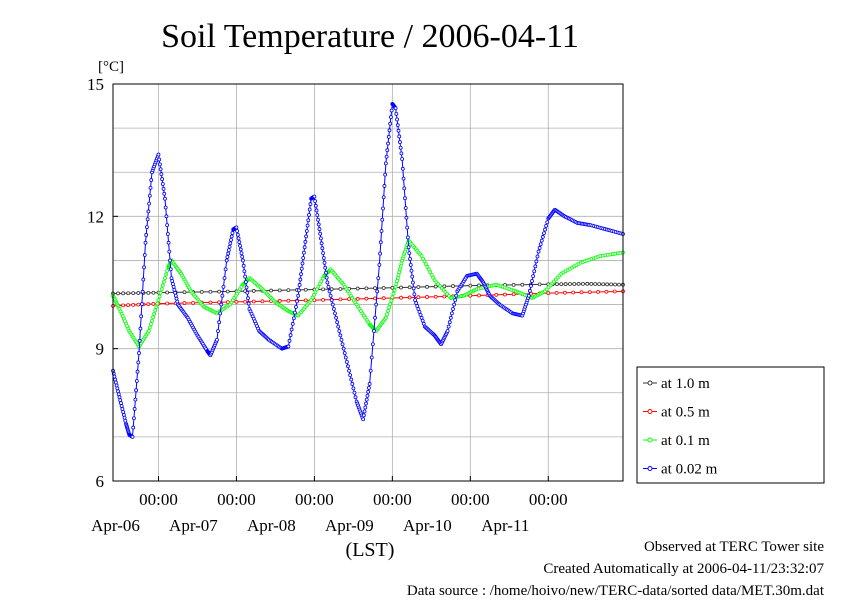 This screenshot has width=842, height=602. Describe the element at coordinates (111, 67) in the screenshot. I see `y-axis-unit-label: [°C]` at that location.